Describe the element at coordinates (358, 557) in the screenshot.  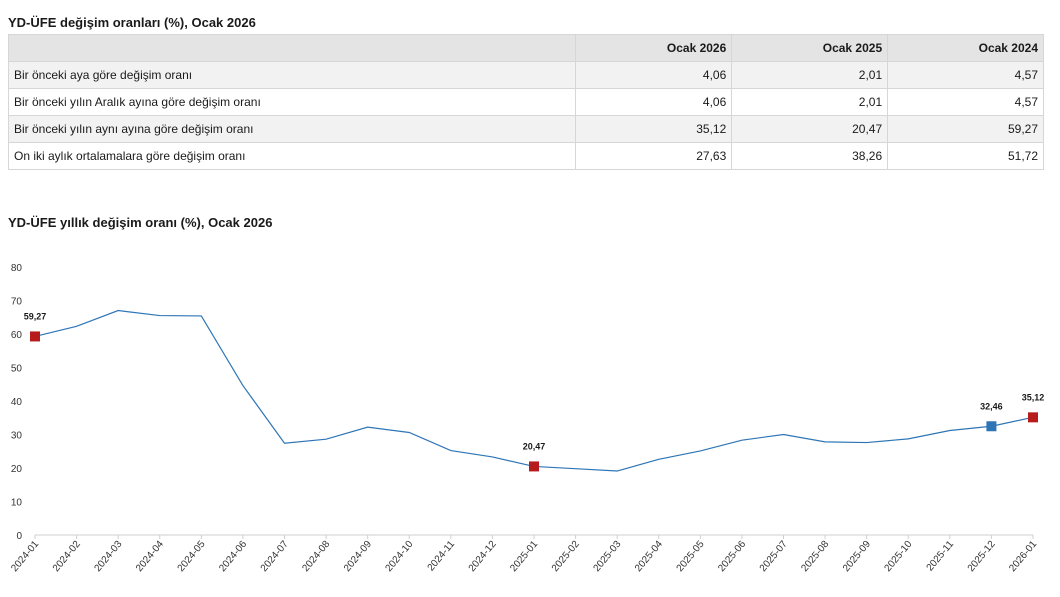
I see `x-tick-label: 2024-09` at that location.